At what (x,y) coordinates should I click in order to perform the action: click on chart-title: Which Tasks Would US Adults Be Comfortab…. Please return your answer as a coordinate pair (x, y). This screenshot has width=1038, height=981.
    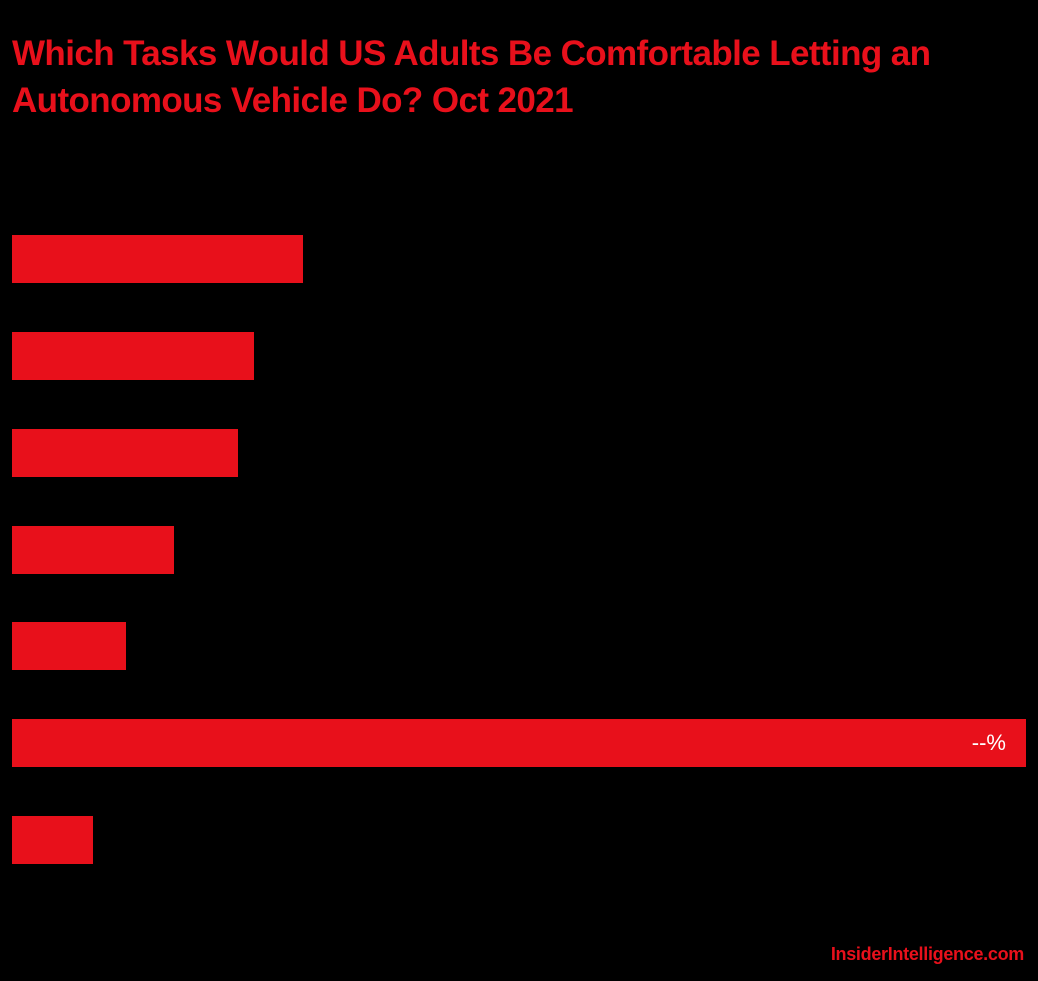
    Looking at the image, I should click on (471, 77).